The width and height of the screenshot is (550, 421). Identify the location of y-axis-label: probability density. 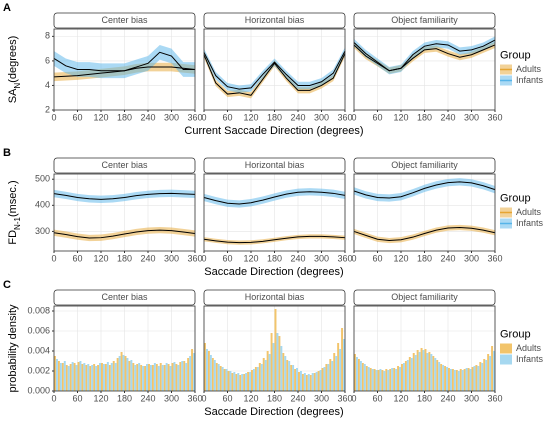
(13, 348).